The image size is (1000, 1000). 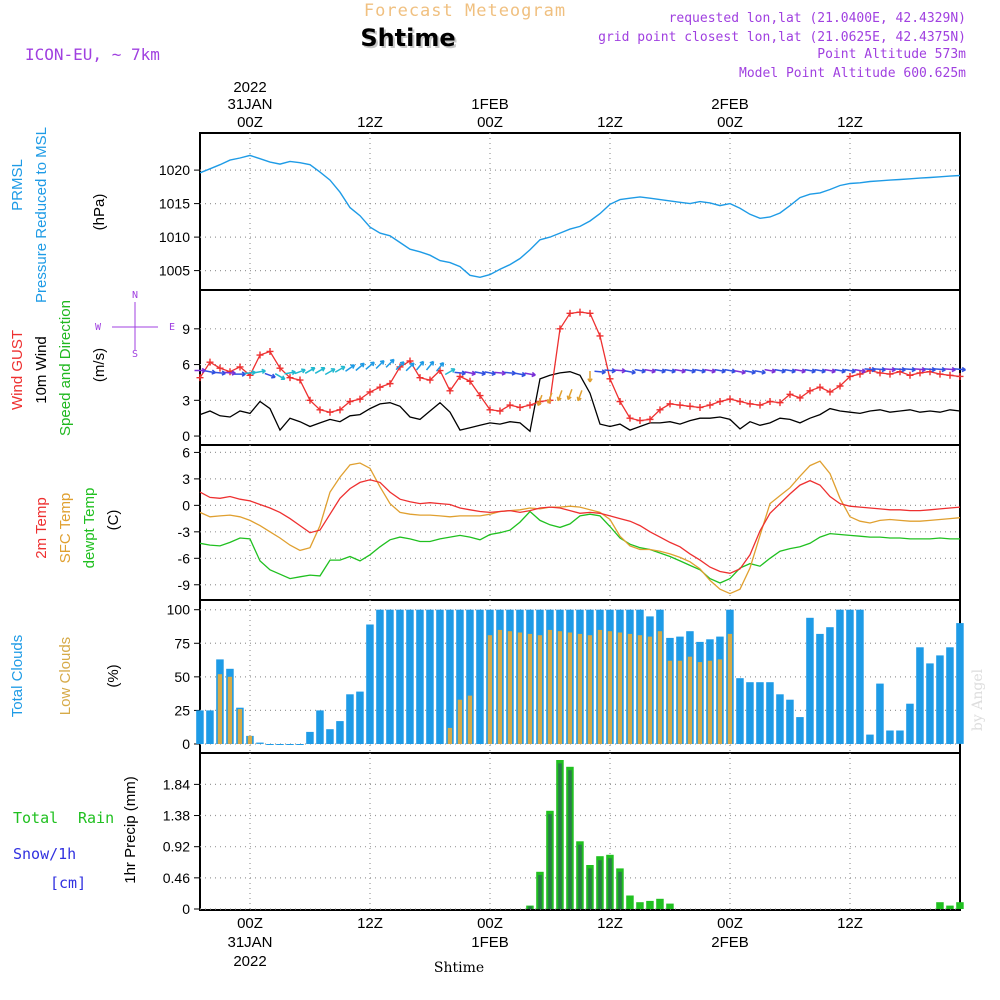 I want to click on wind-dir-label: Speed and Direction, so click(x=65, y=368).